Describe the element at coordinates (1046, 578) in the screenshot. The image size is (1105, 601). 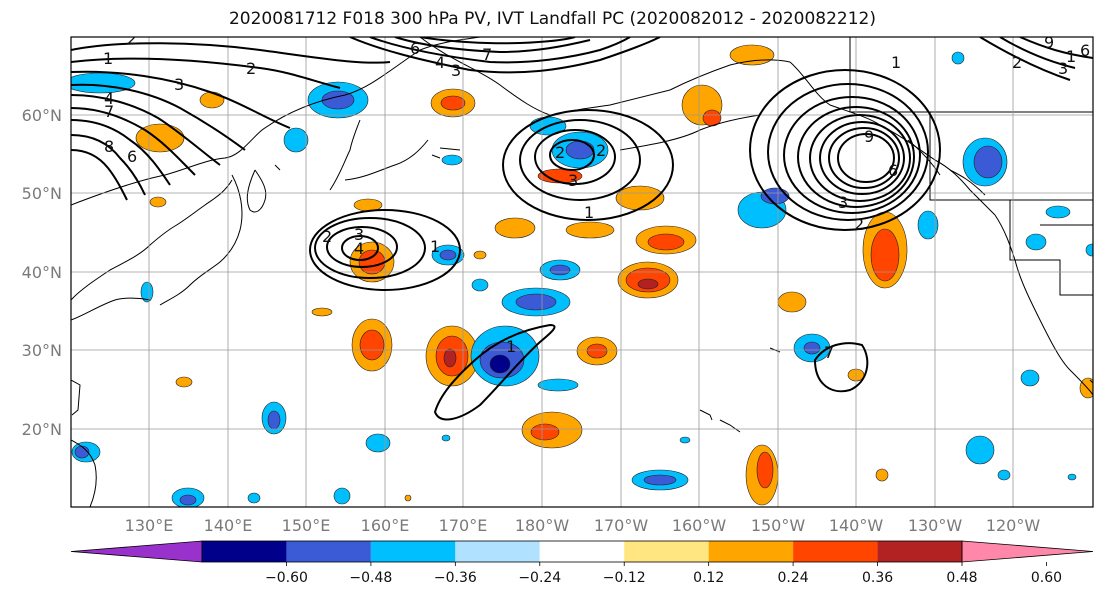
I see `colorbar-tick-label: 0.60` at that location.